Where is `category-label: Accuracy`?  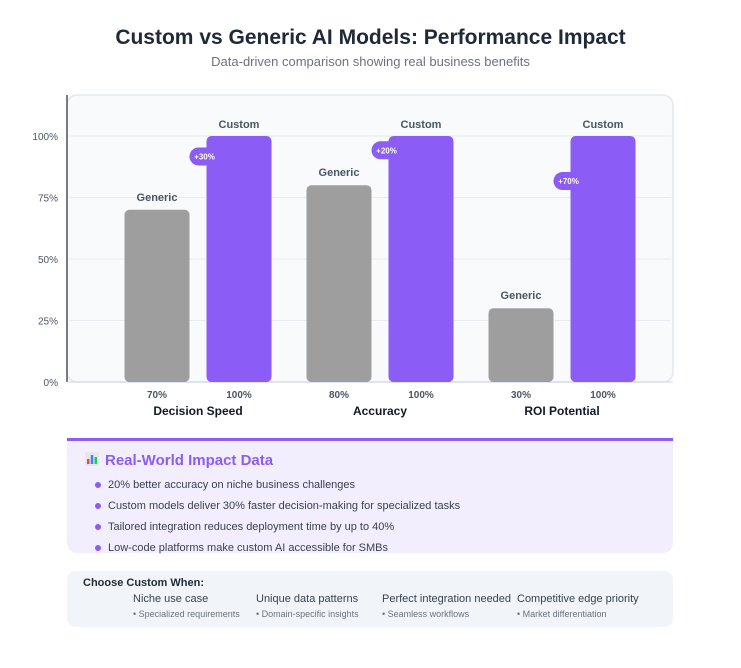
category-label: Accuracy is located at coordinates (380, 411).